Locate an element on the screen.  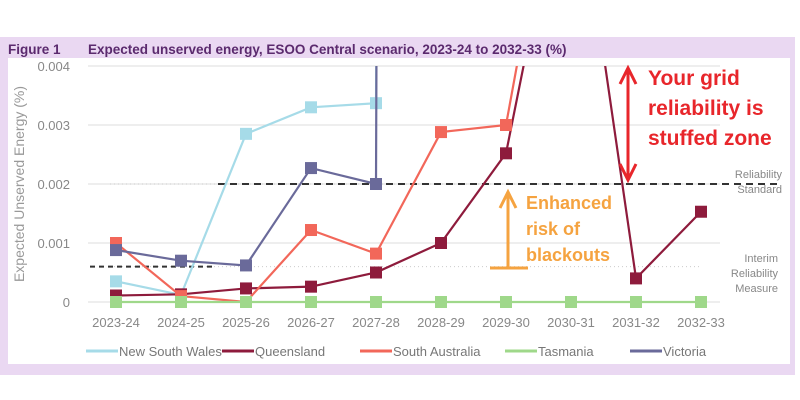
figure-label: Figure 1 is located at coordinates (34, 49).